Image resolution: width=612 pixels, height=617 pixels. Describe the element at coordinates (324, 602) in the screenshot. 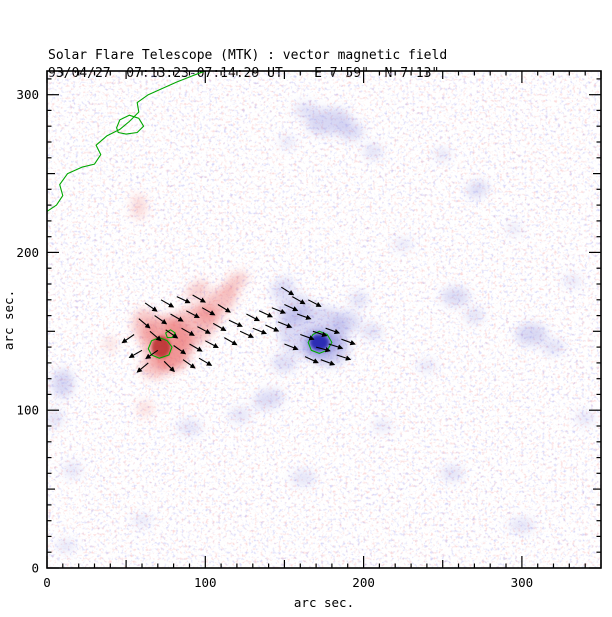

I see `x-axis-label: arc sec.` at that location.